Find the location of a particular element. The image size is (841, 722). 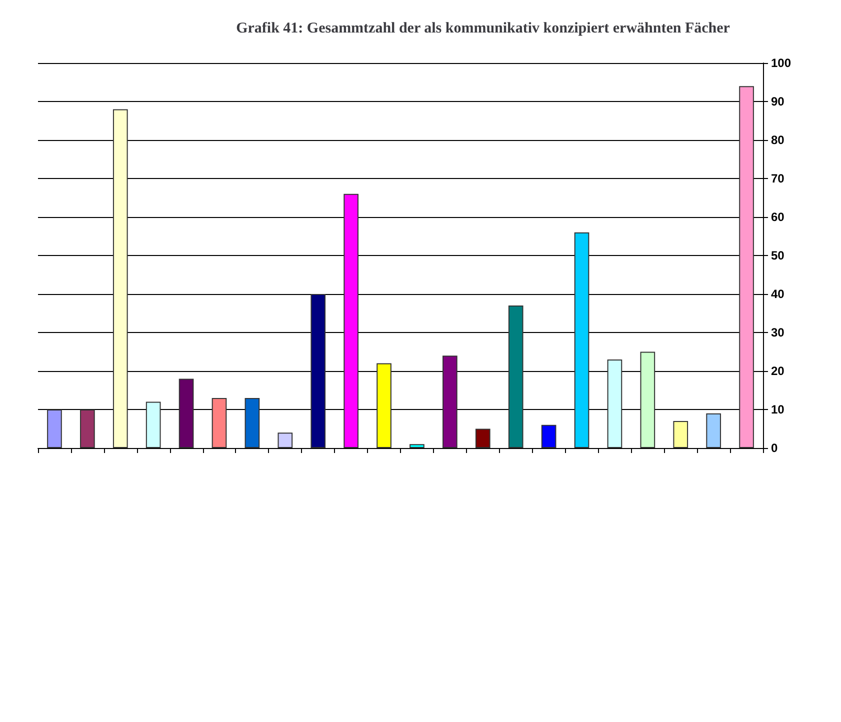

chart-title: Grafik 41: Gesammtzahl der als kommunikativ konzipiert erwähnten Fächer is located at coordinates (483, 28).